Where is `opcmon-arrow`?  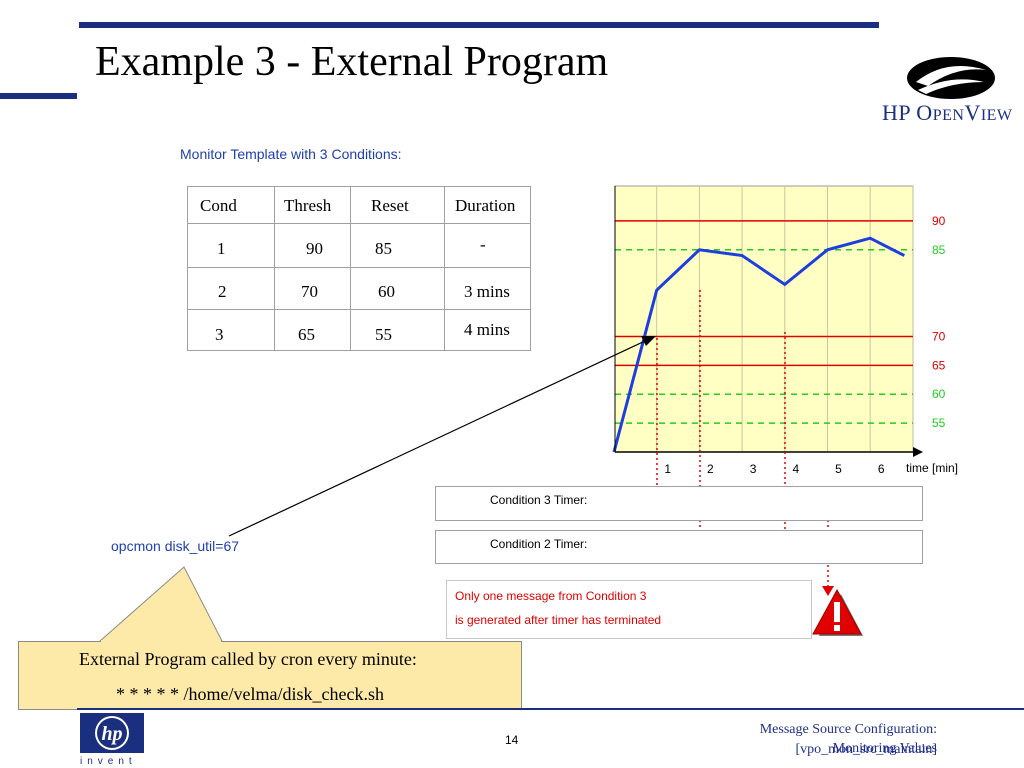 opcmon-arrow is located at coordinates (437, 438).